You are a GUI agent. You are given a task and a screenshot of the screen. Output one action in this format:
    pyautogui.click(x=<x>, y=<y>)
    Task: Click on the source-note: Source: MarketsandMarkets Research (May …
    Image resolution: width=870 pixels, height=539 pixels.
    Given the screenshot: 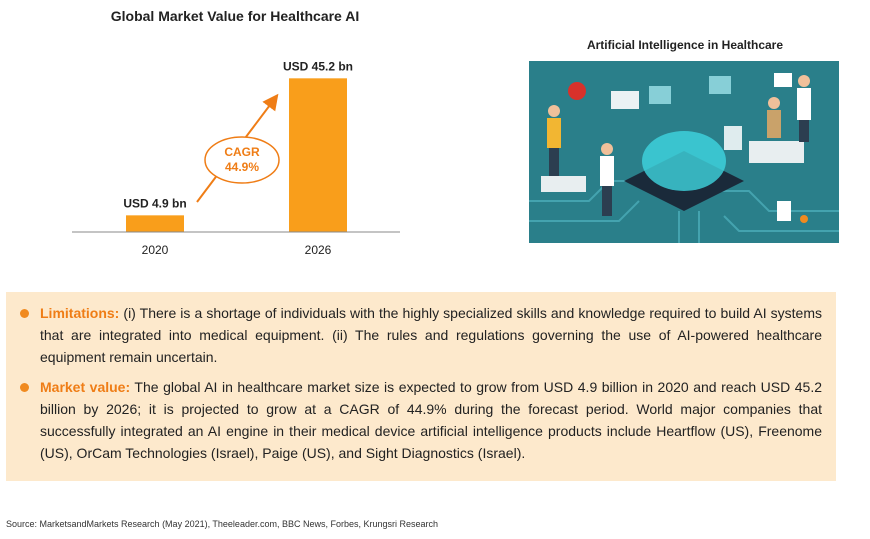 What is the action you would take?
    pyautogui.click(x=222, y=524)
    